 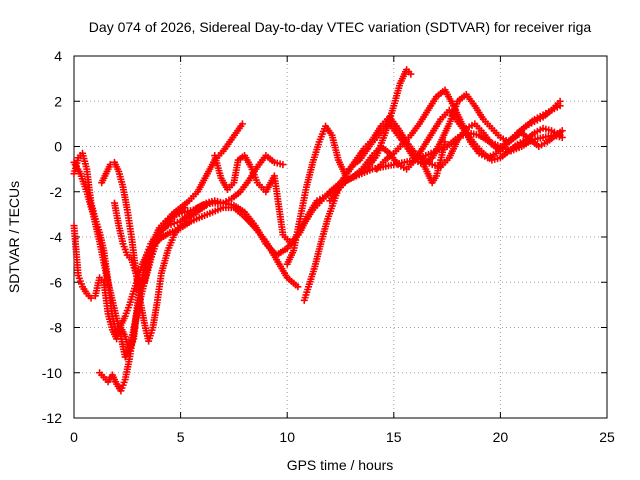 What do you see at coordinates (340, 465) in the screenshot?
I see `x-axis-label: GPS time / hours` at bounding box center [340, 465].